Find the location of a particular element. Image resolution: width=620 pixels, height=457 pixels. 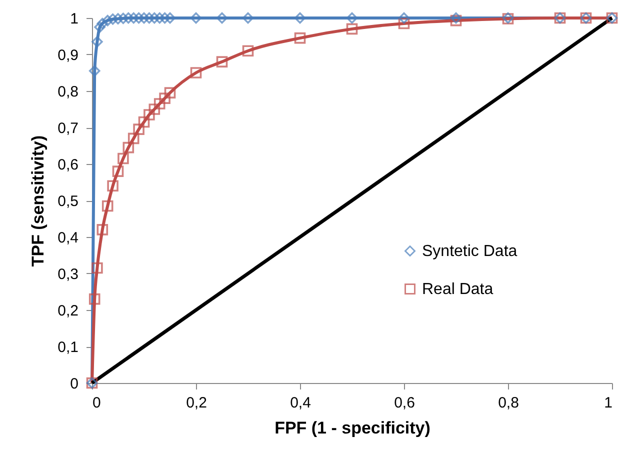

legend-label: Real Data is located at coordinates (458, 289).